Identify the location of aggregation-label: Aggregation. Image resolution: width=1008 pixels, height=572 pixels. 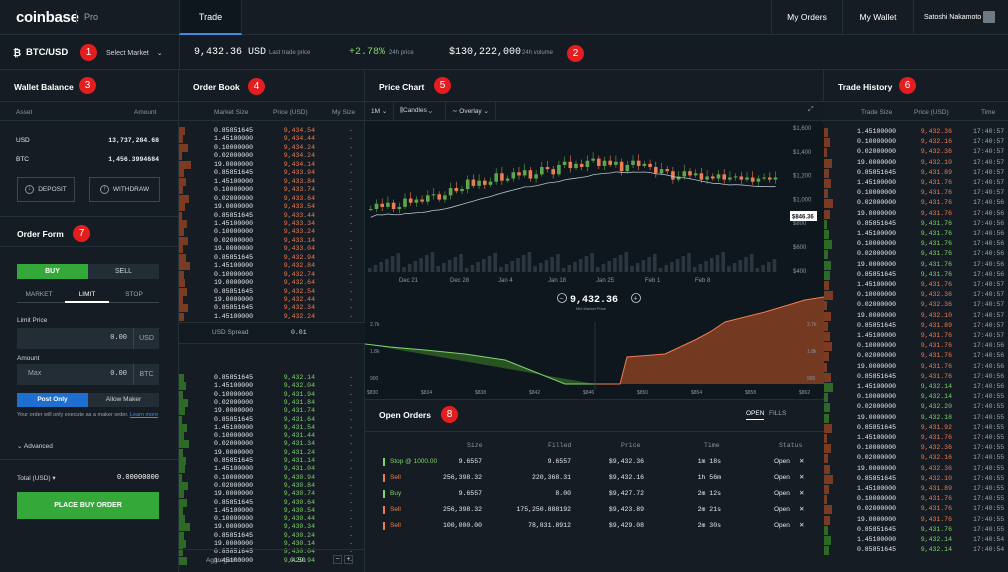
(224, 560).